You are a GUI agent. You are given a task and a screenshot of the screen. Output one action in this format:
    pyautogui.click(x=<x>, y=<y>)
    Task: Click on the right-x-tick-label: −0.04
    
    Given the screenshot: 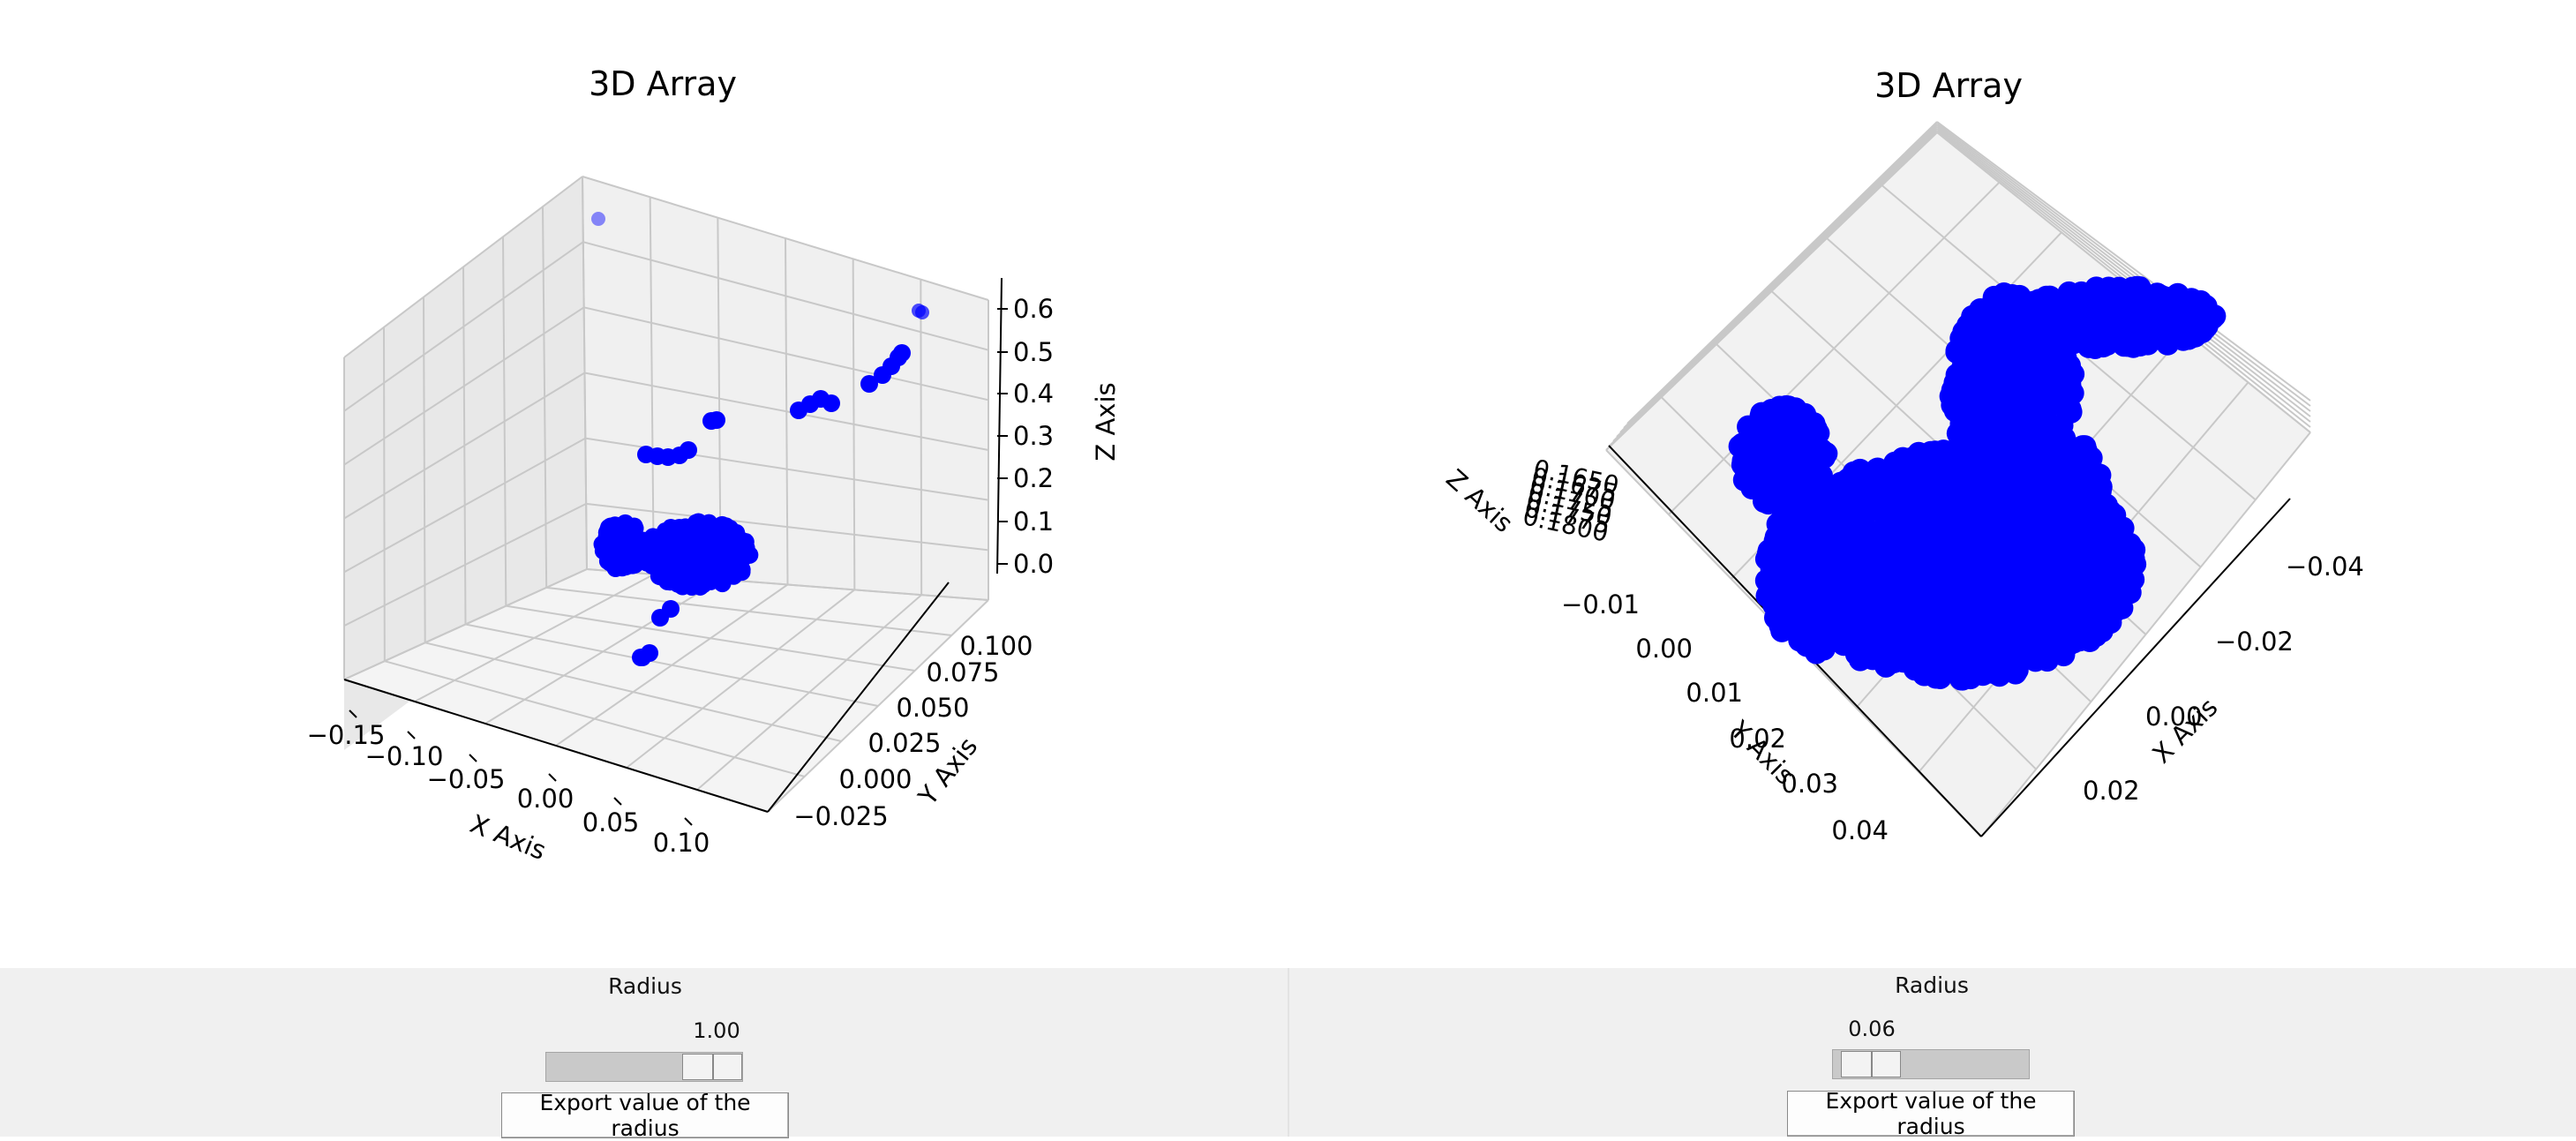 What is the action you would take?
    pyautogui.click(x=2325, y=567)
    